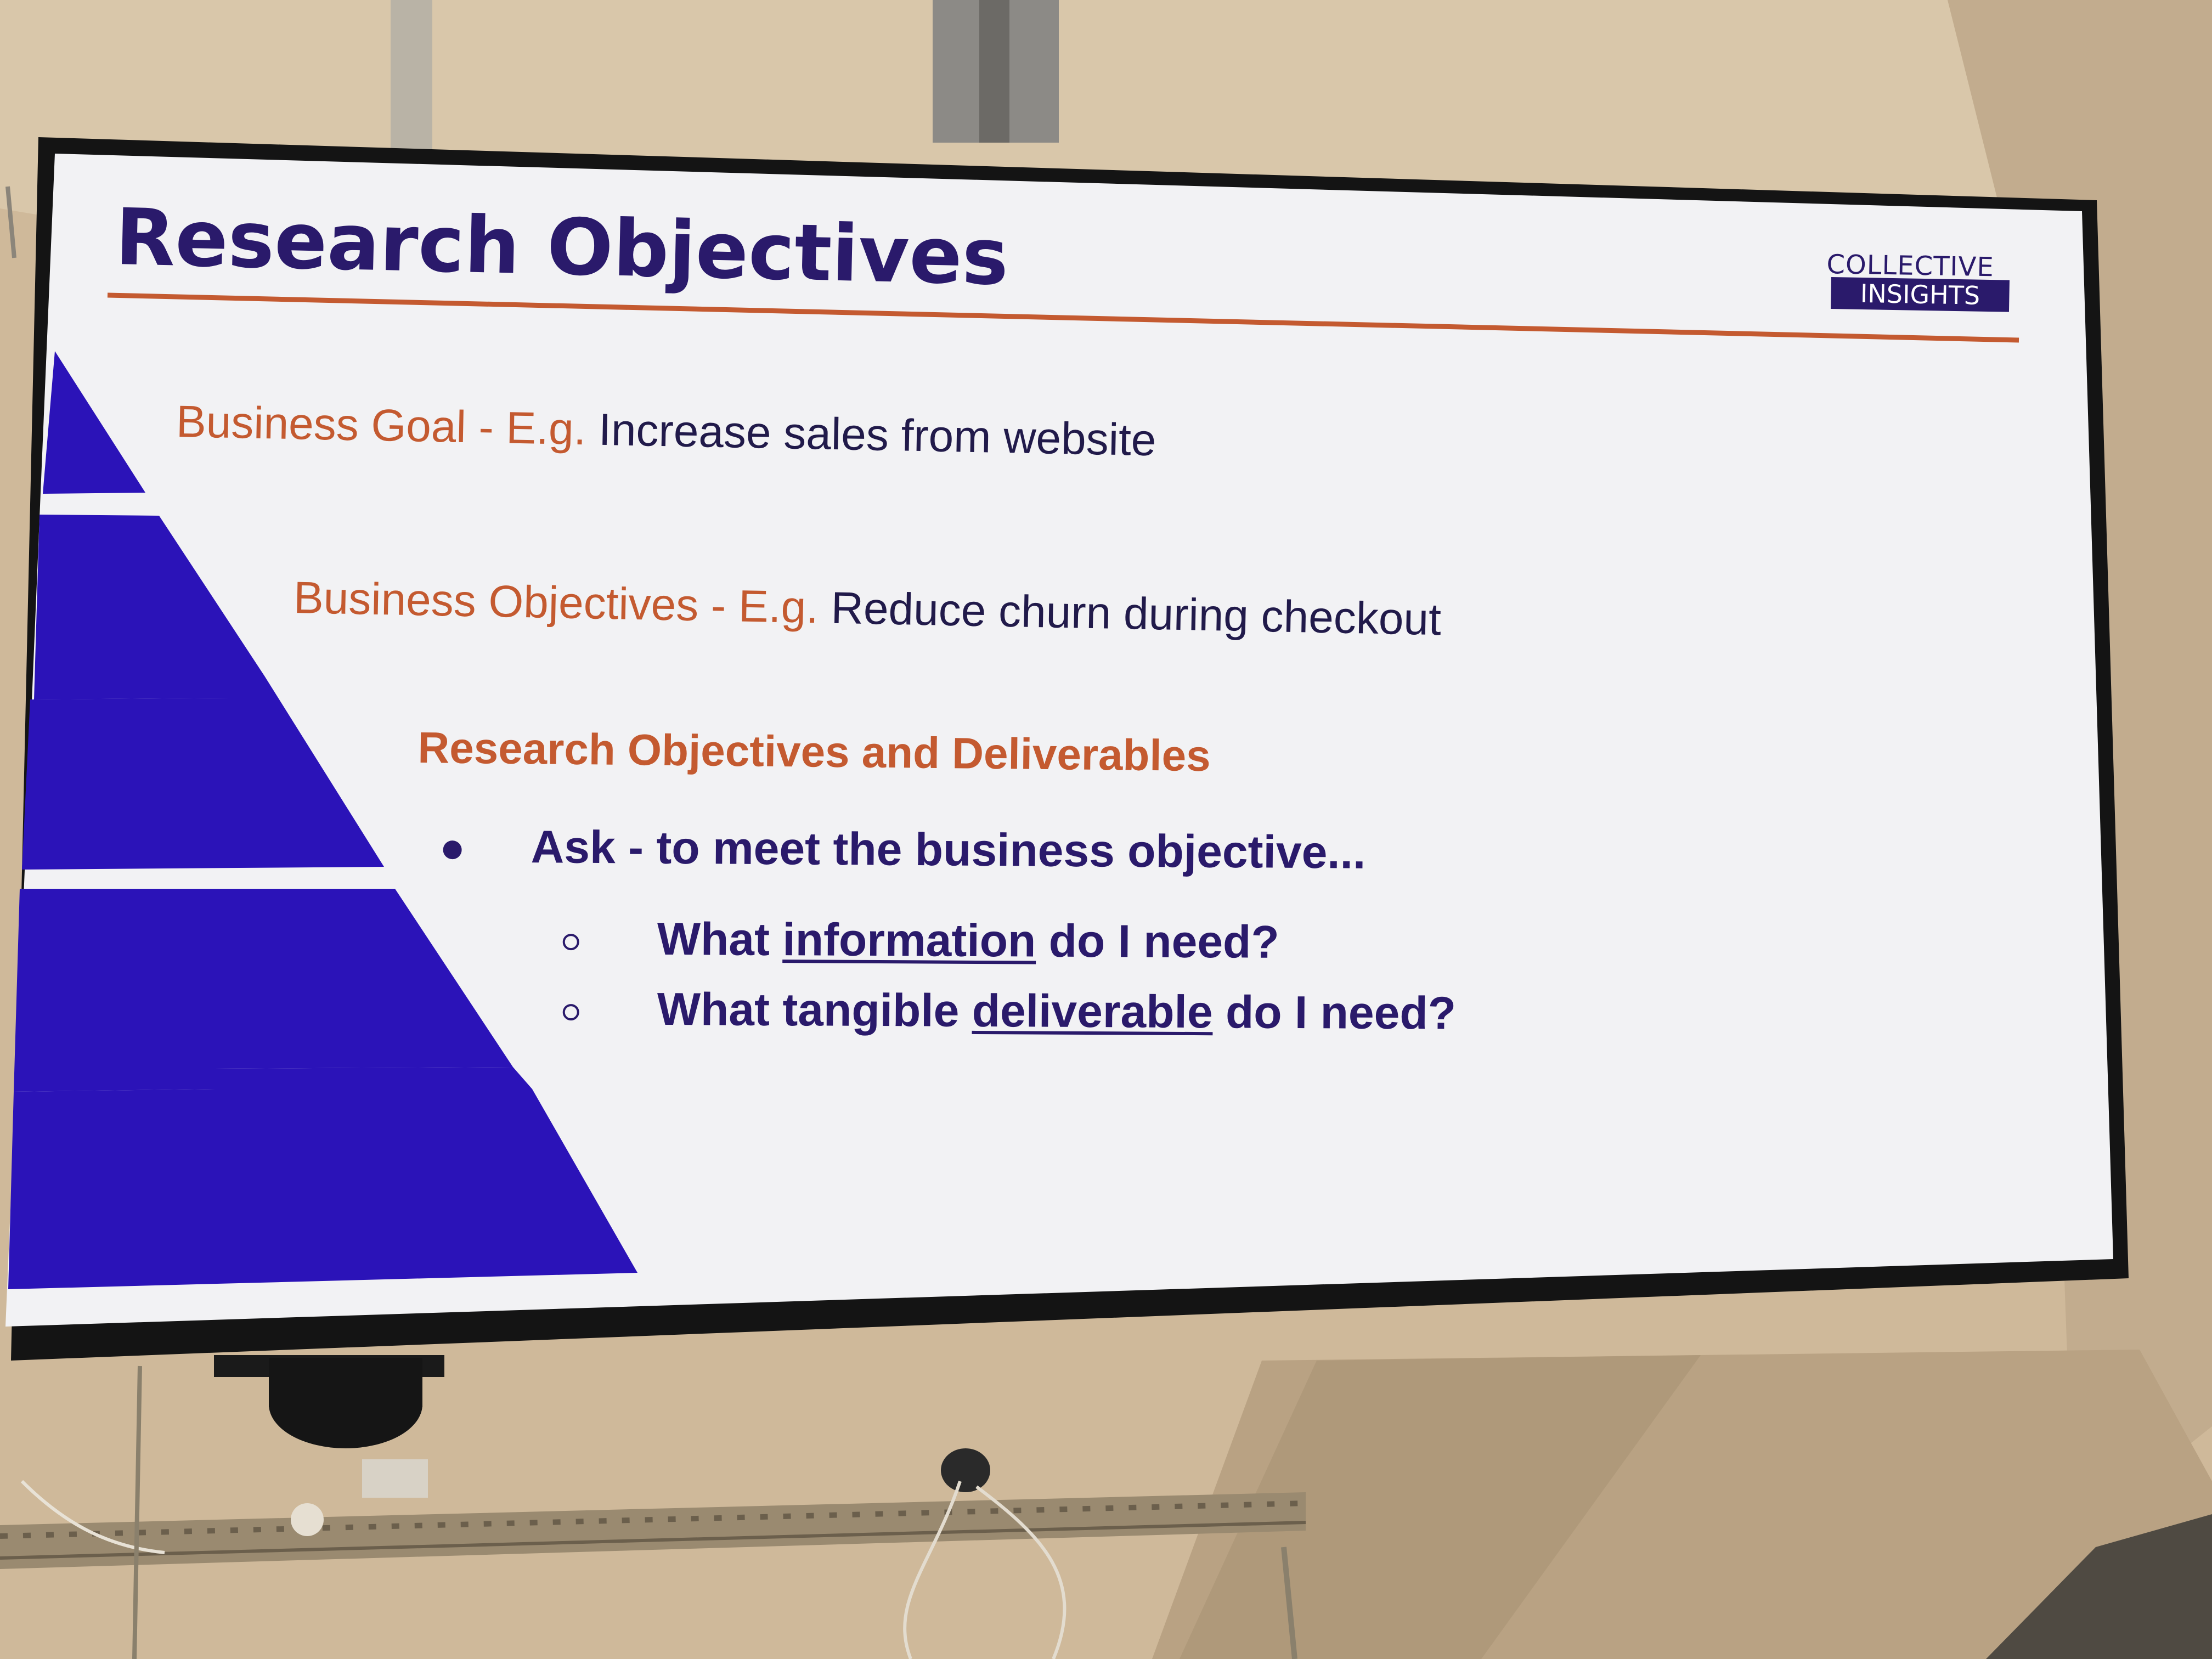 The width and height of the screenshot is (2212, 1659). I want to click on business-goal-label: Business Goal - E.g., so click(381, 425).